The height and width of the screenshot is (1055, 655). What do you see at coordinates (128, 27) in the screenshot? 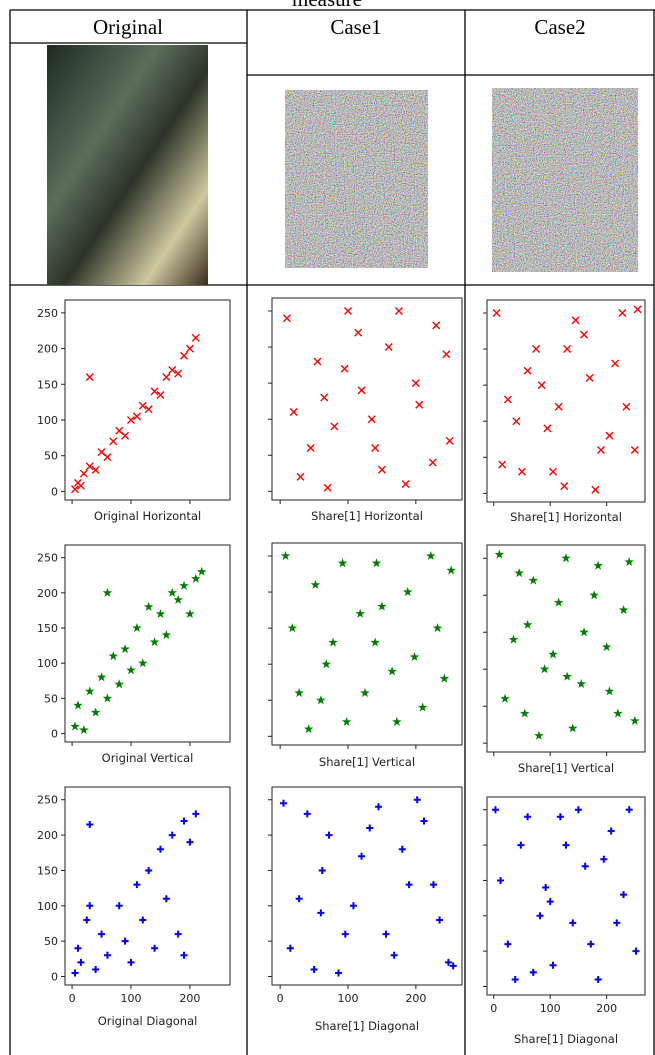
I see `column-header: Original` at bounding box center [128, 27].